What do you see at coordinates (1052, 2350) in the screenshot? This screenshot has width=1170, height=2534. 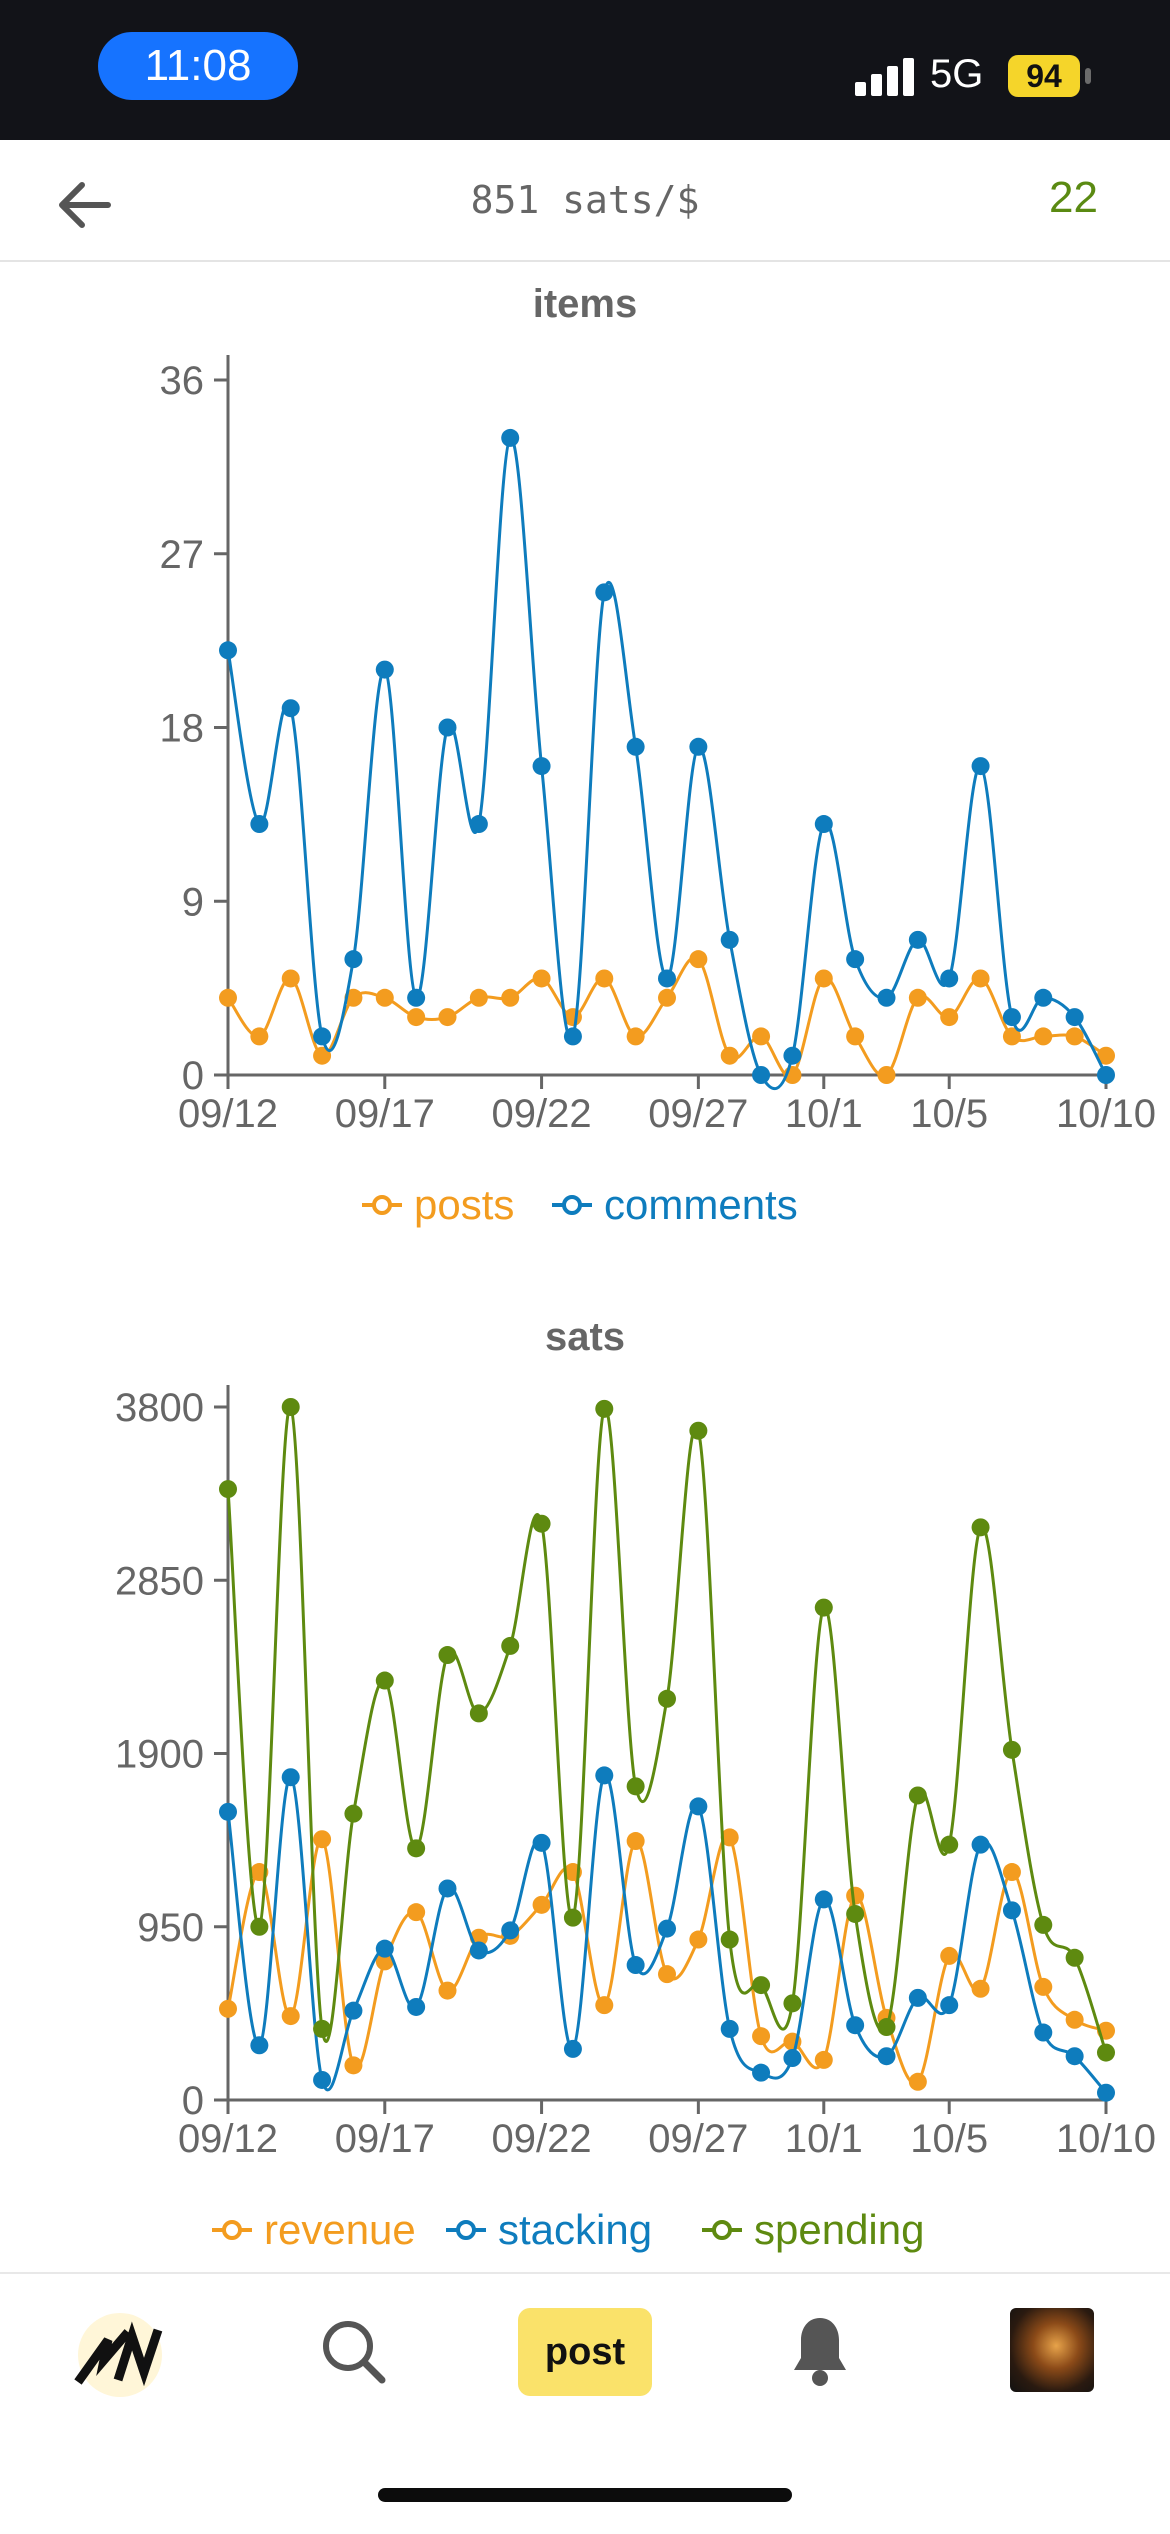 I see `user-avatar` at bounding box center [1052, 2350].